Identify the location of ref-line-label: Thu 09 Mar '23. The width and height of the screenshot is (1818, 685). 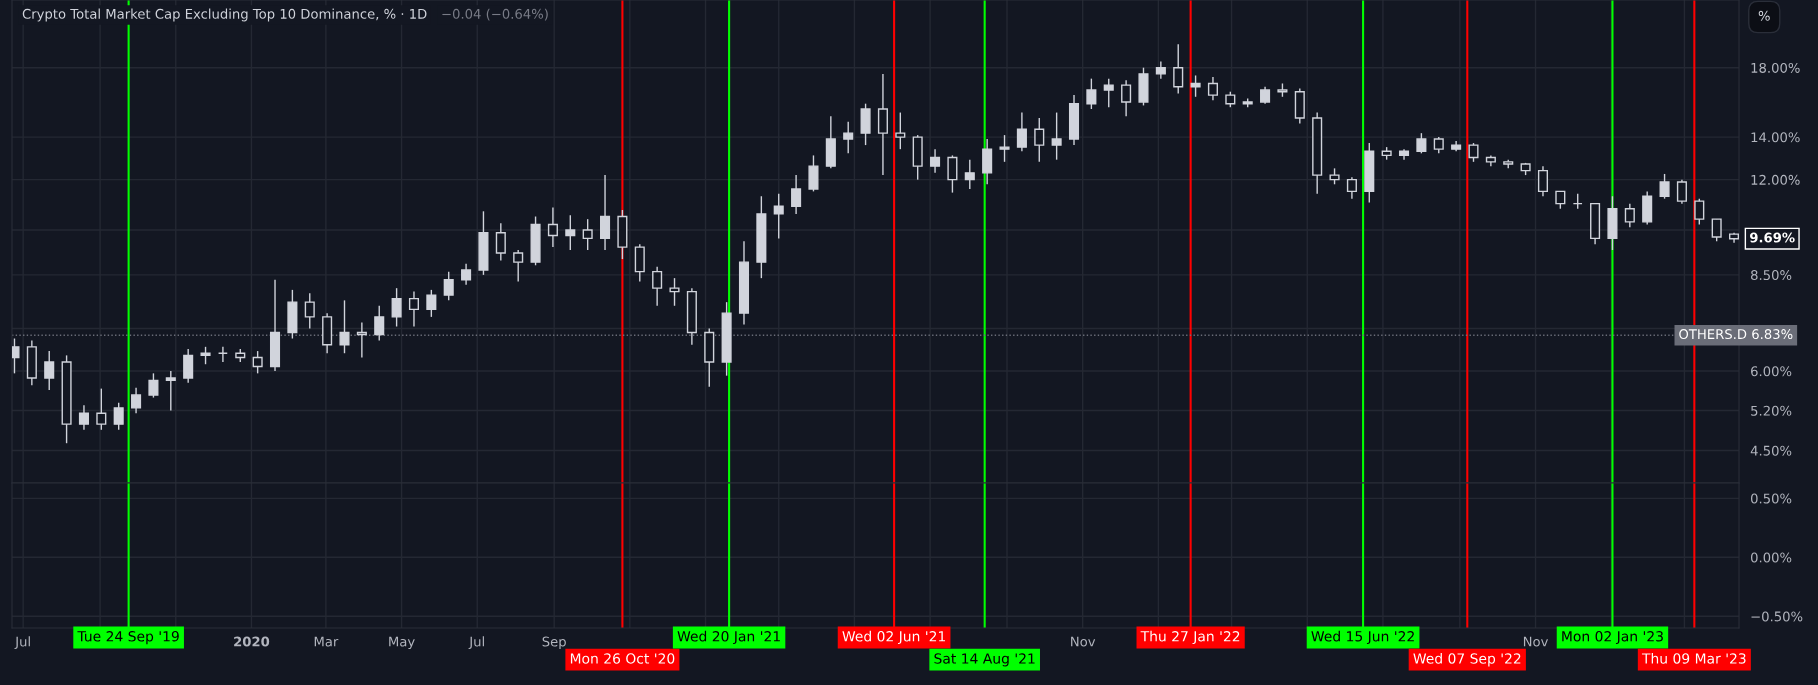
(1693, 658).